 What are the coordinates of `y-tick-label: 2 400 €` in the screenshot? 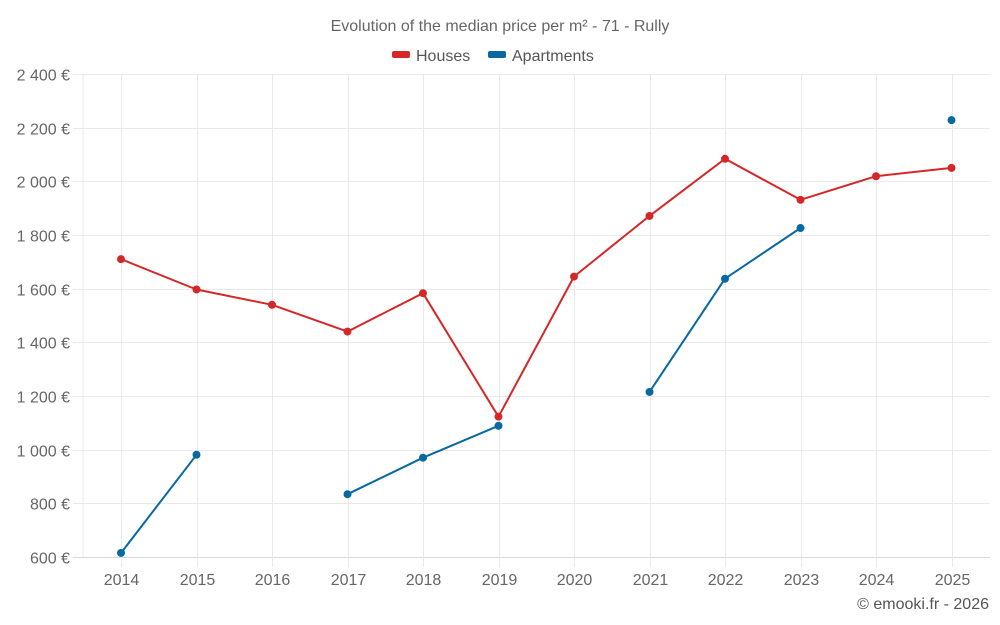 It's located at (43, 76).